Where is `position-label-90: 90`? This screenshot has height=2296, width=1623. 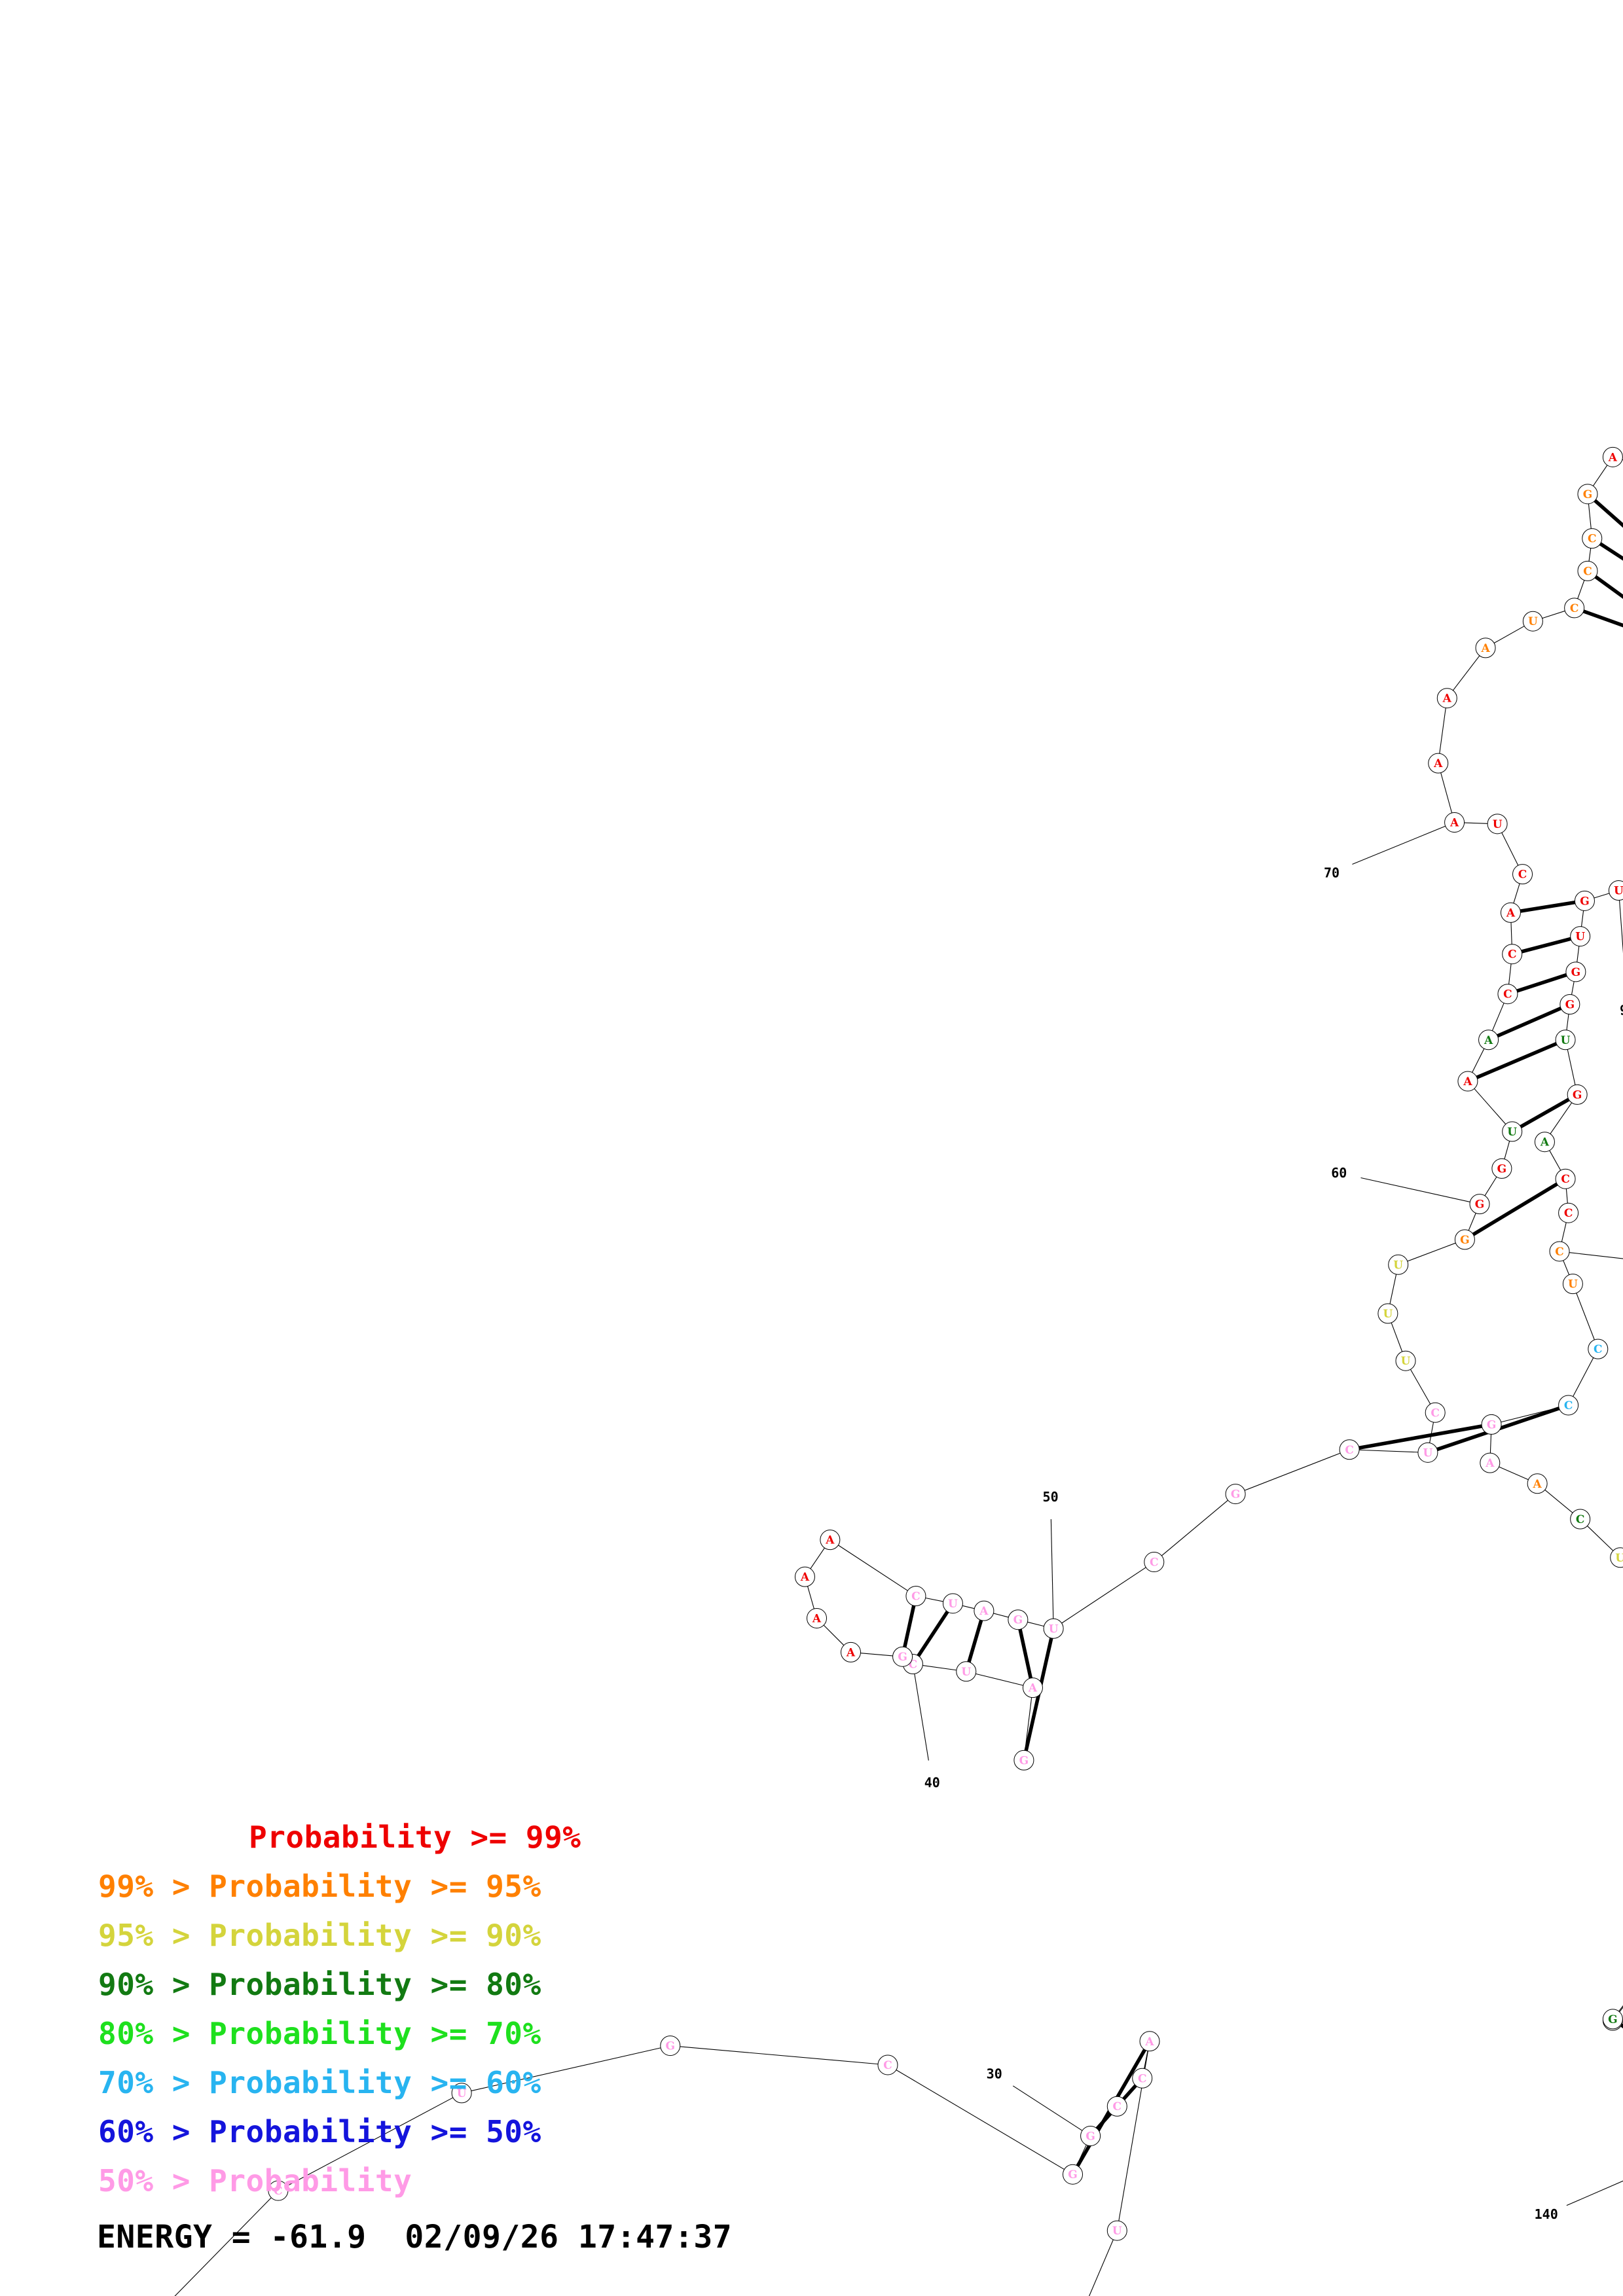 position-label-90: 90 is located at coordinates (1621, 1010).